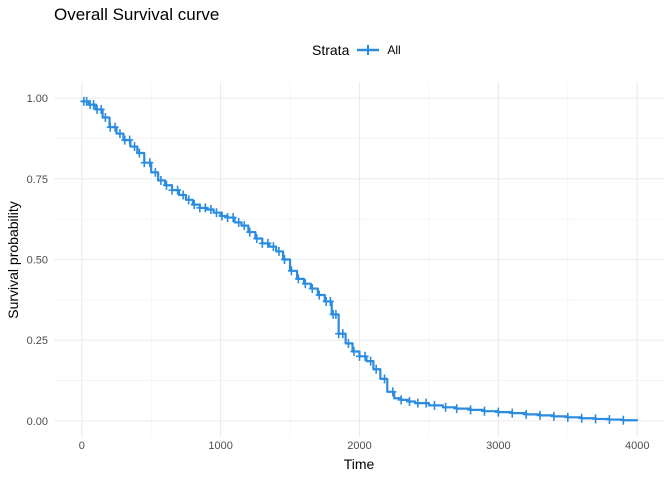  What do you see at coordinates (37, 180) in the screenshot?
I see `y-tick-label: 0.75` at bounding box center [37, 180].